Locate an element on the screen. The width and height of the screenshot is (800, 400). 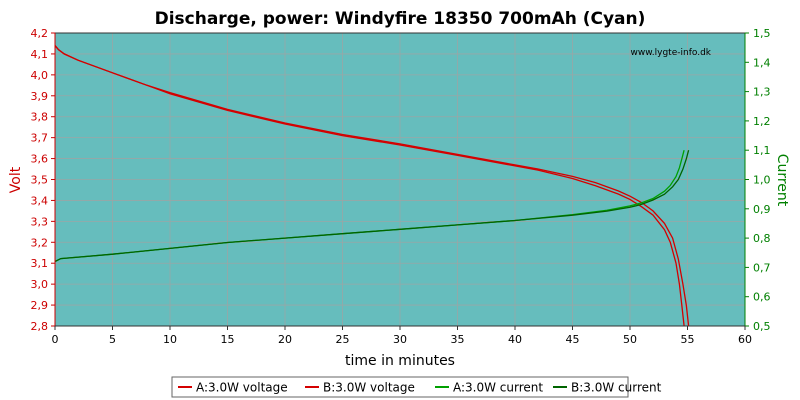
current-tick-label: 1,1 is located at coordinates (762, 150).